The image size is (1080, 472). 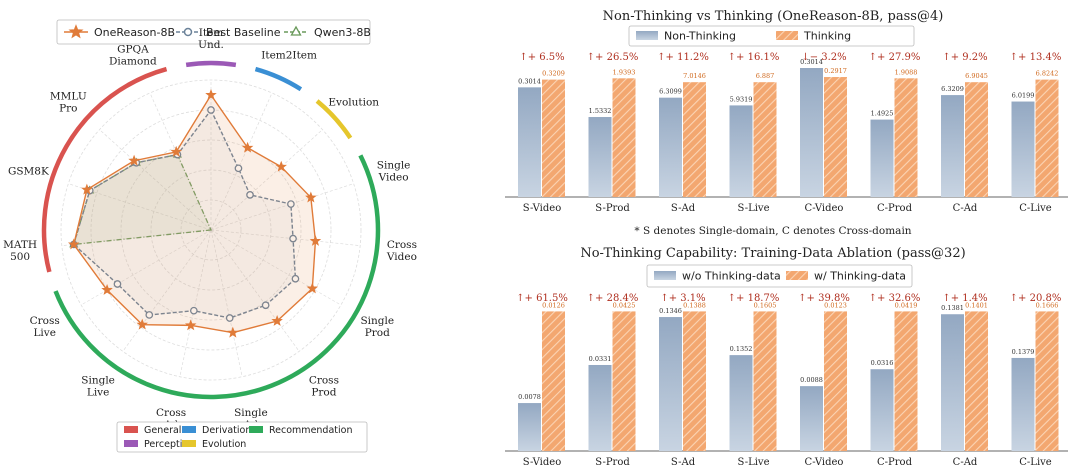 I want to click on bar-value-label: 0.0126, so click(x=553, y=305).